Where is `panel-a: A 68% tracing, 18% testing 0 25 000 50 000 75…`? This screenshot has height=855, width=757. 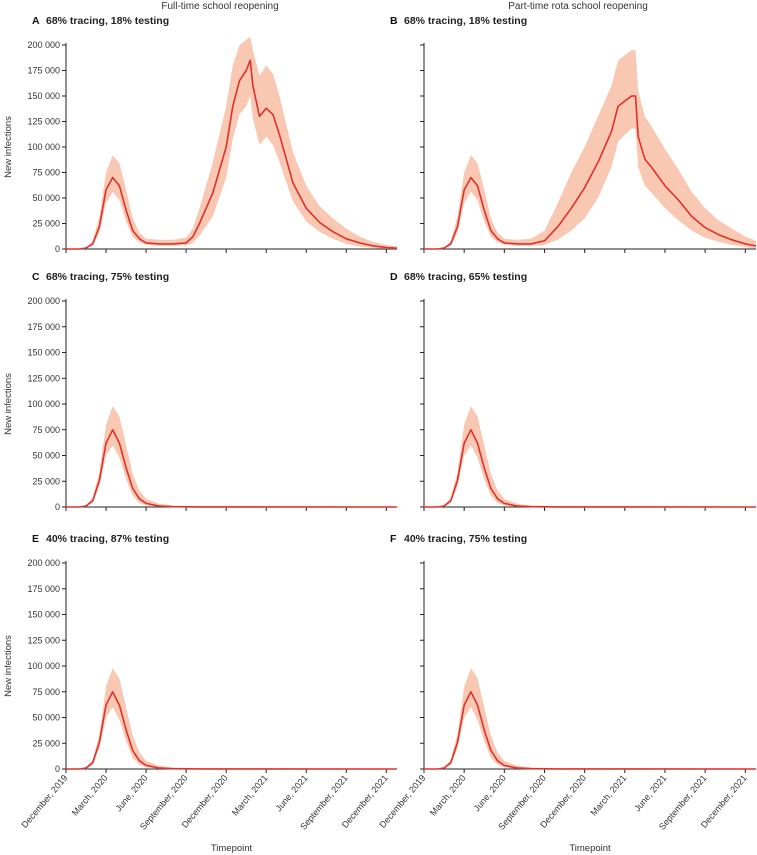 panel-a: A 68% tracing, 18% testing 0 25 000 50 000 75… is located at coordinates (200, 134).